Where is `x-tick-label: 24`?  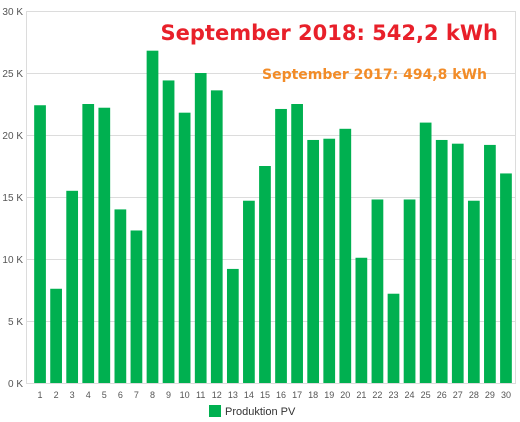 x-tick-label: 24 is located at coordinates (410, 395).